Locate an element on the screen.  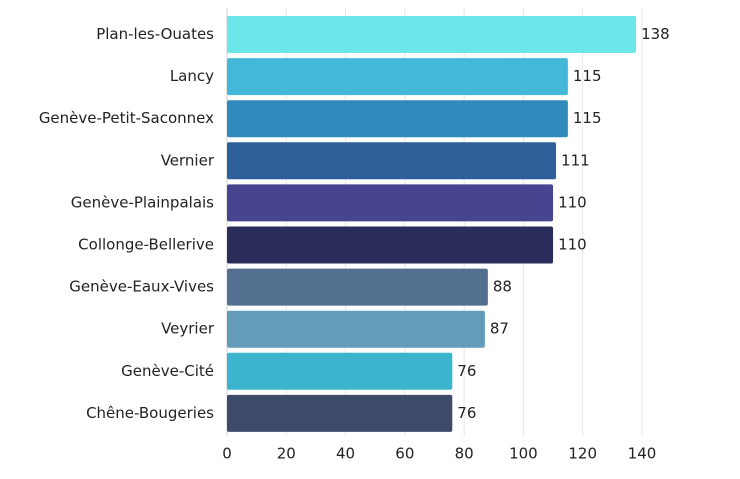
x-tick-label: 80 is located at coordinates (464, 454).